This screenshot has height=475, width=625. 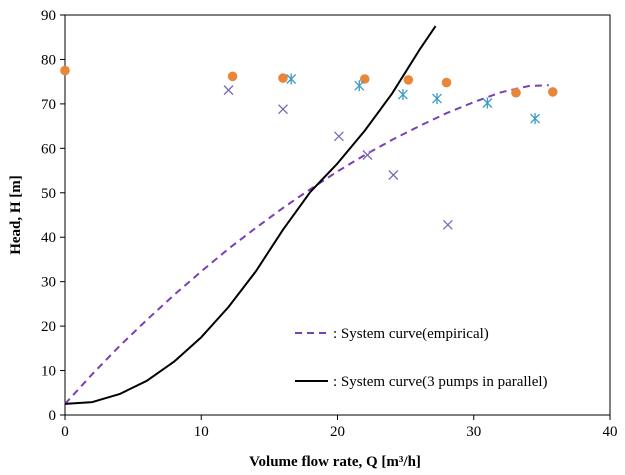 I want to click on y-tick-label: 60, so click(x=48, y=149).